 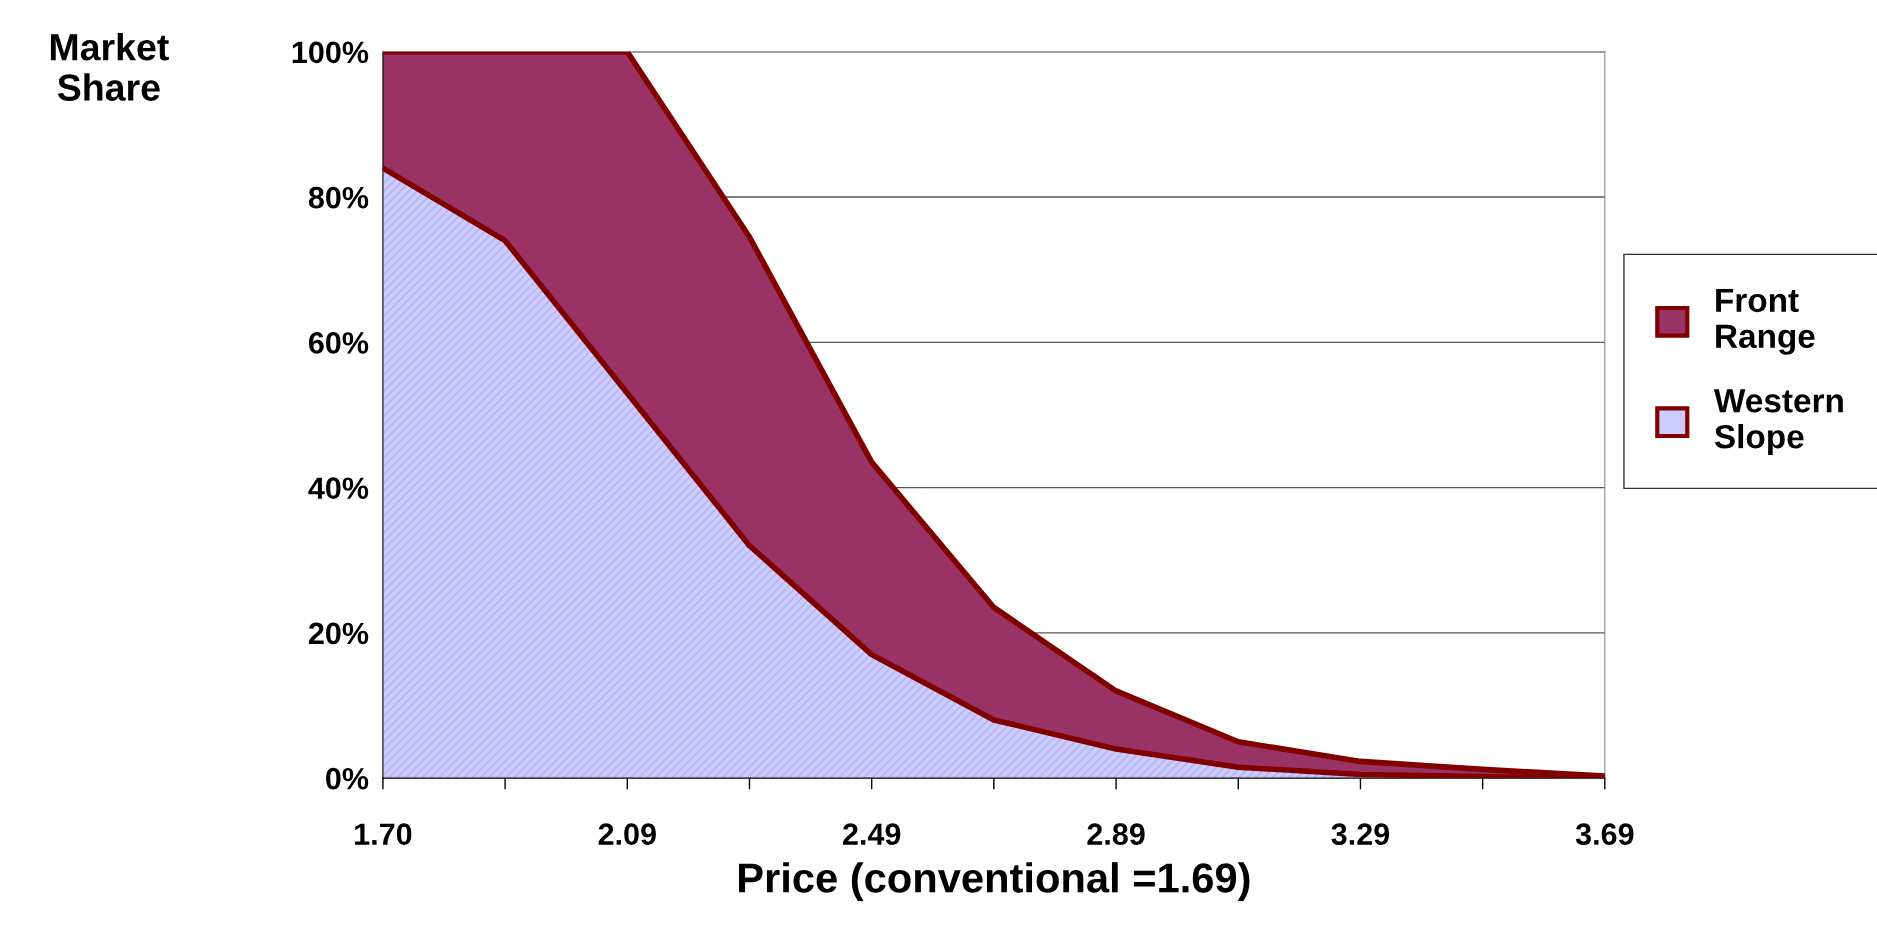 I want to click on y-tick-label: 100%, so click(x=330, y=52).